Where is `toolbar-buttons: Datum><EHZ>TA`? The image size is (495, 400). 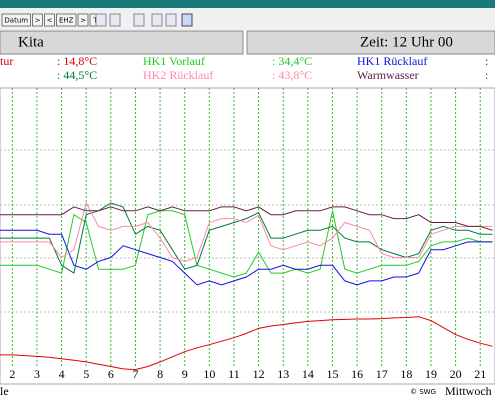
toolbar-buttons: Datum><EHZ>TA is located at coordinates (53, 20).